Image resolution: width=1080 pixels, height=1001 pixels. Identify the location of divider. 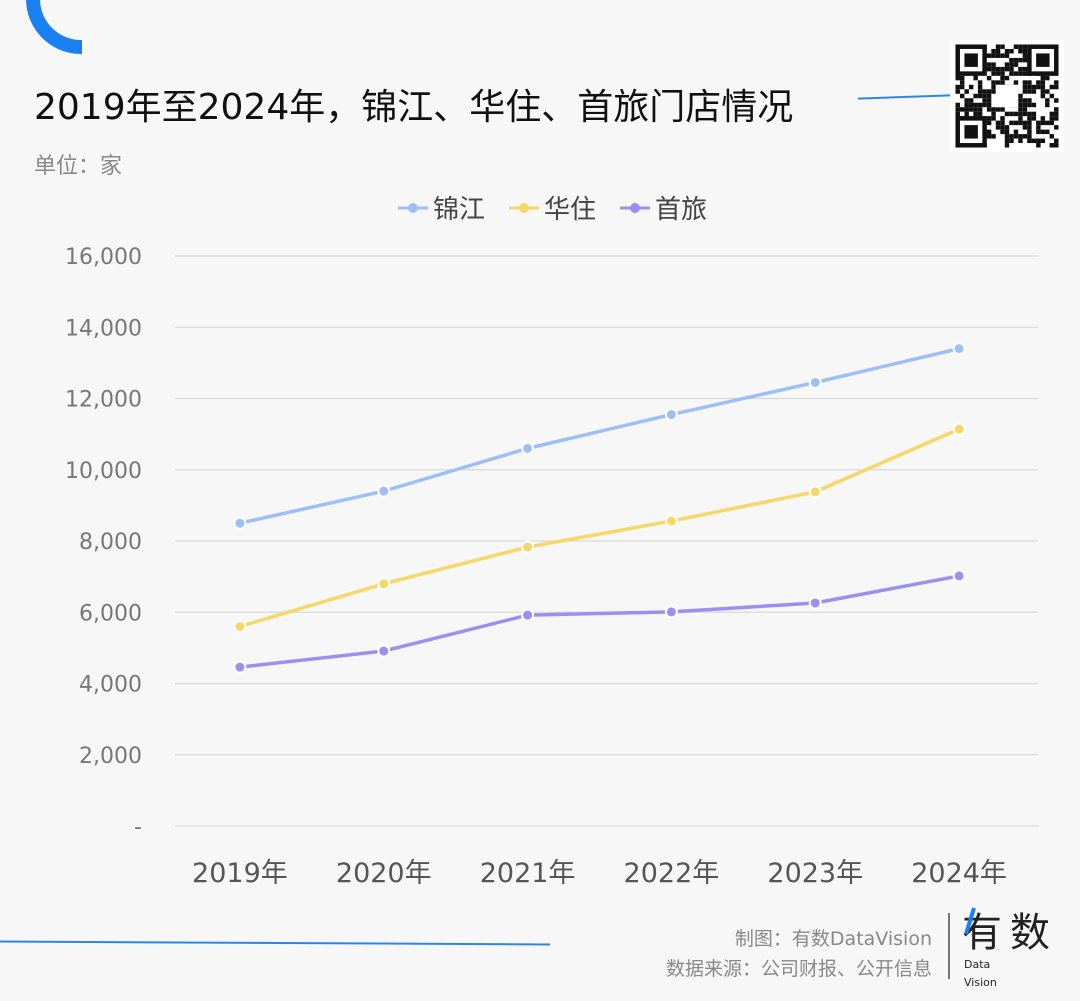
(949, 946).